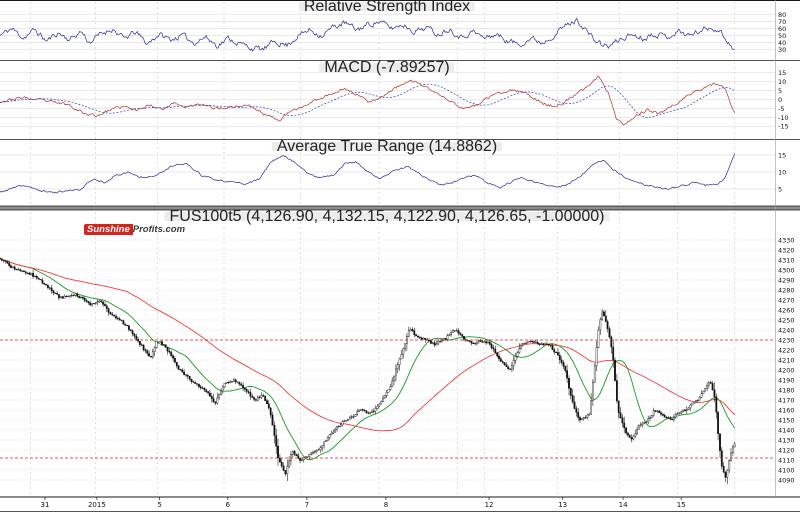 The width and height of the screenshot is (800, 512). Describe the element at coordinates (623, 505) in the screenshot. I see `x-tick-label: 14` at that location.